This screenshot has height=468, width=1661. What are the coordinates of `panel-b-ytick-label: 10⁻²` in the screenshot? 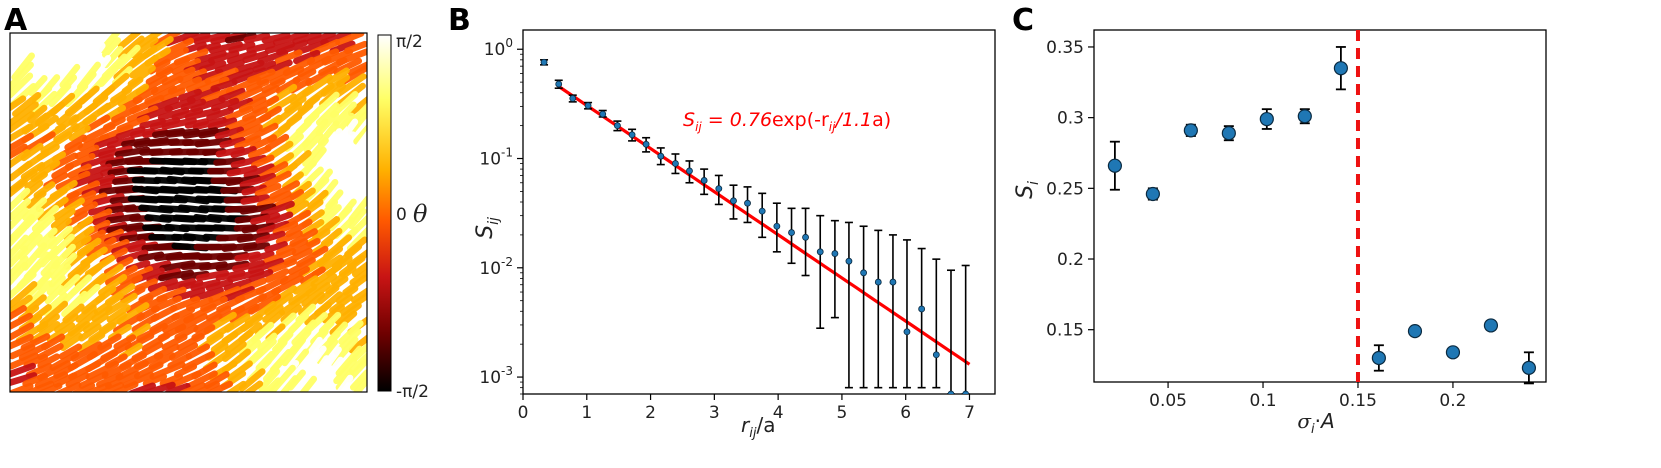 It's located at (496, 267).